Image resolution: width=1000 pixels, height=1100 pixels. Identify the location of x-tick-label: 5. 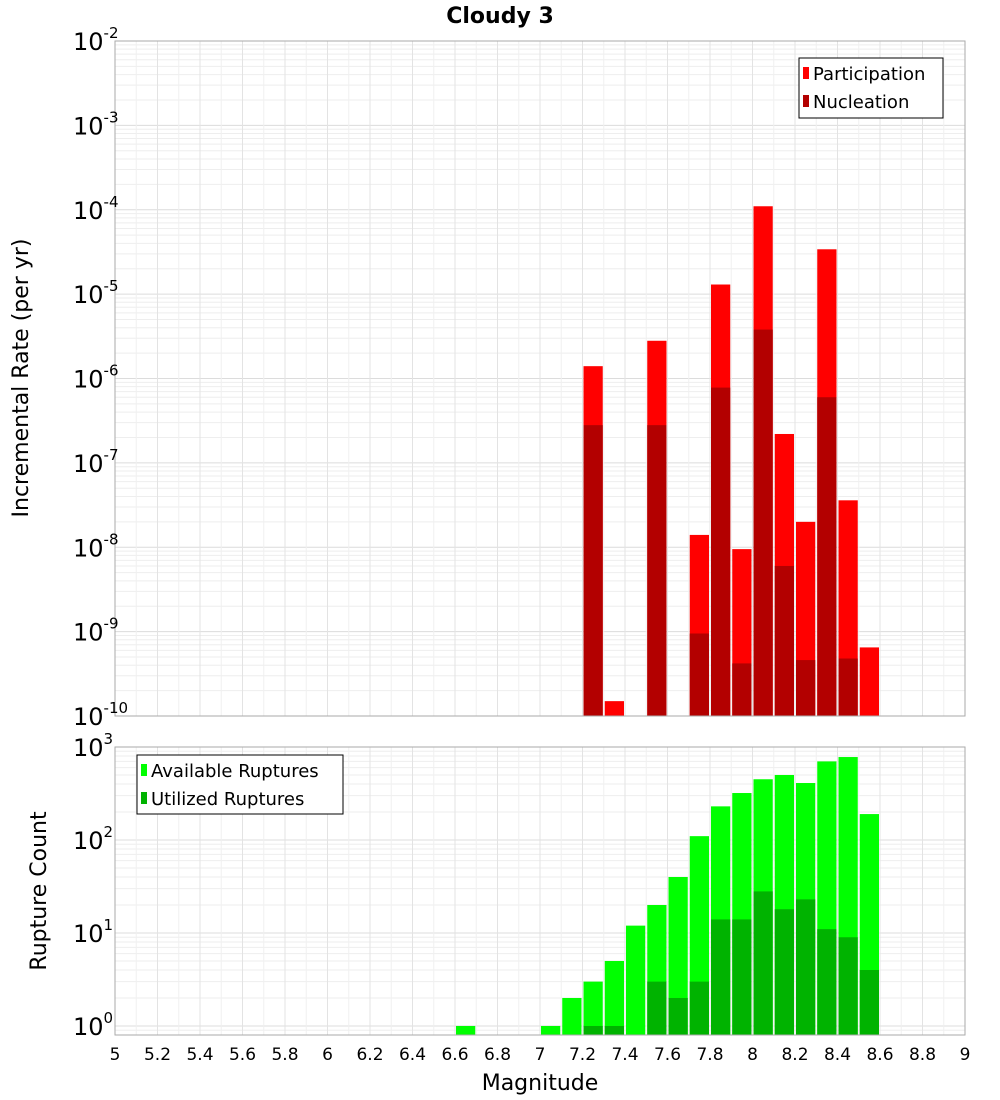
(115, 1055).